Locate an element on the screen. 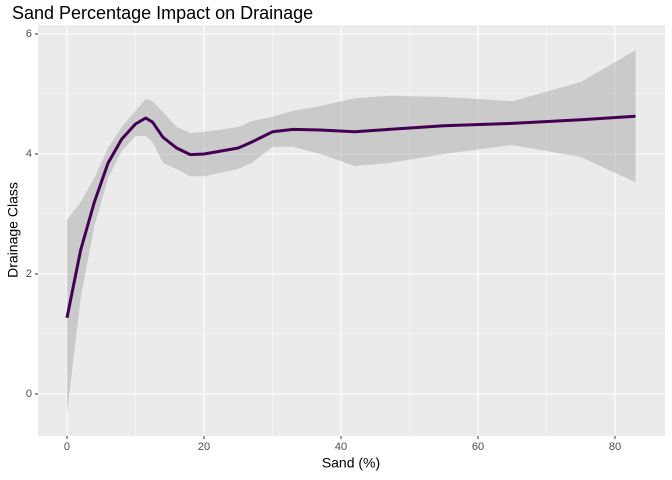 The image size is (672, 480). chart-title: Sand Percentage Impact on Drainage is located at coordinates (162, 13).